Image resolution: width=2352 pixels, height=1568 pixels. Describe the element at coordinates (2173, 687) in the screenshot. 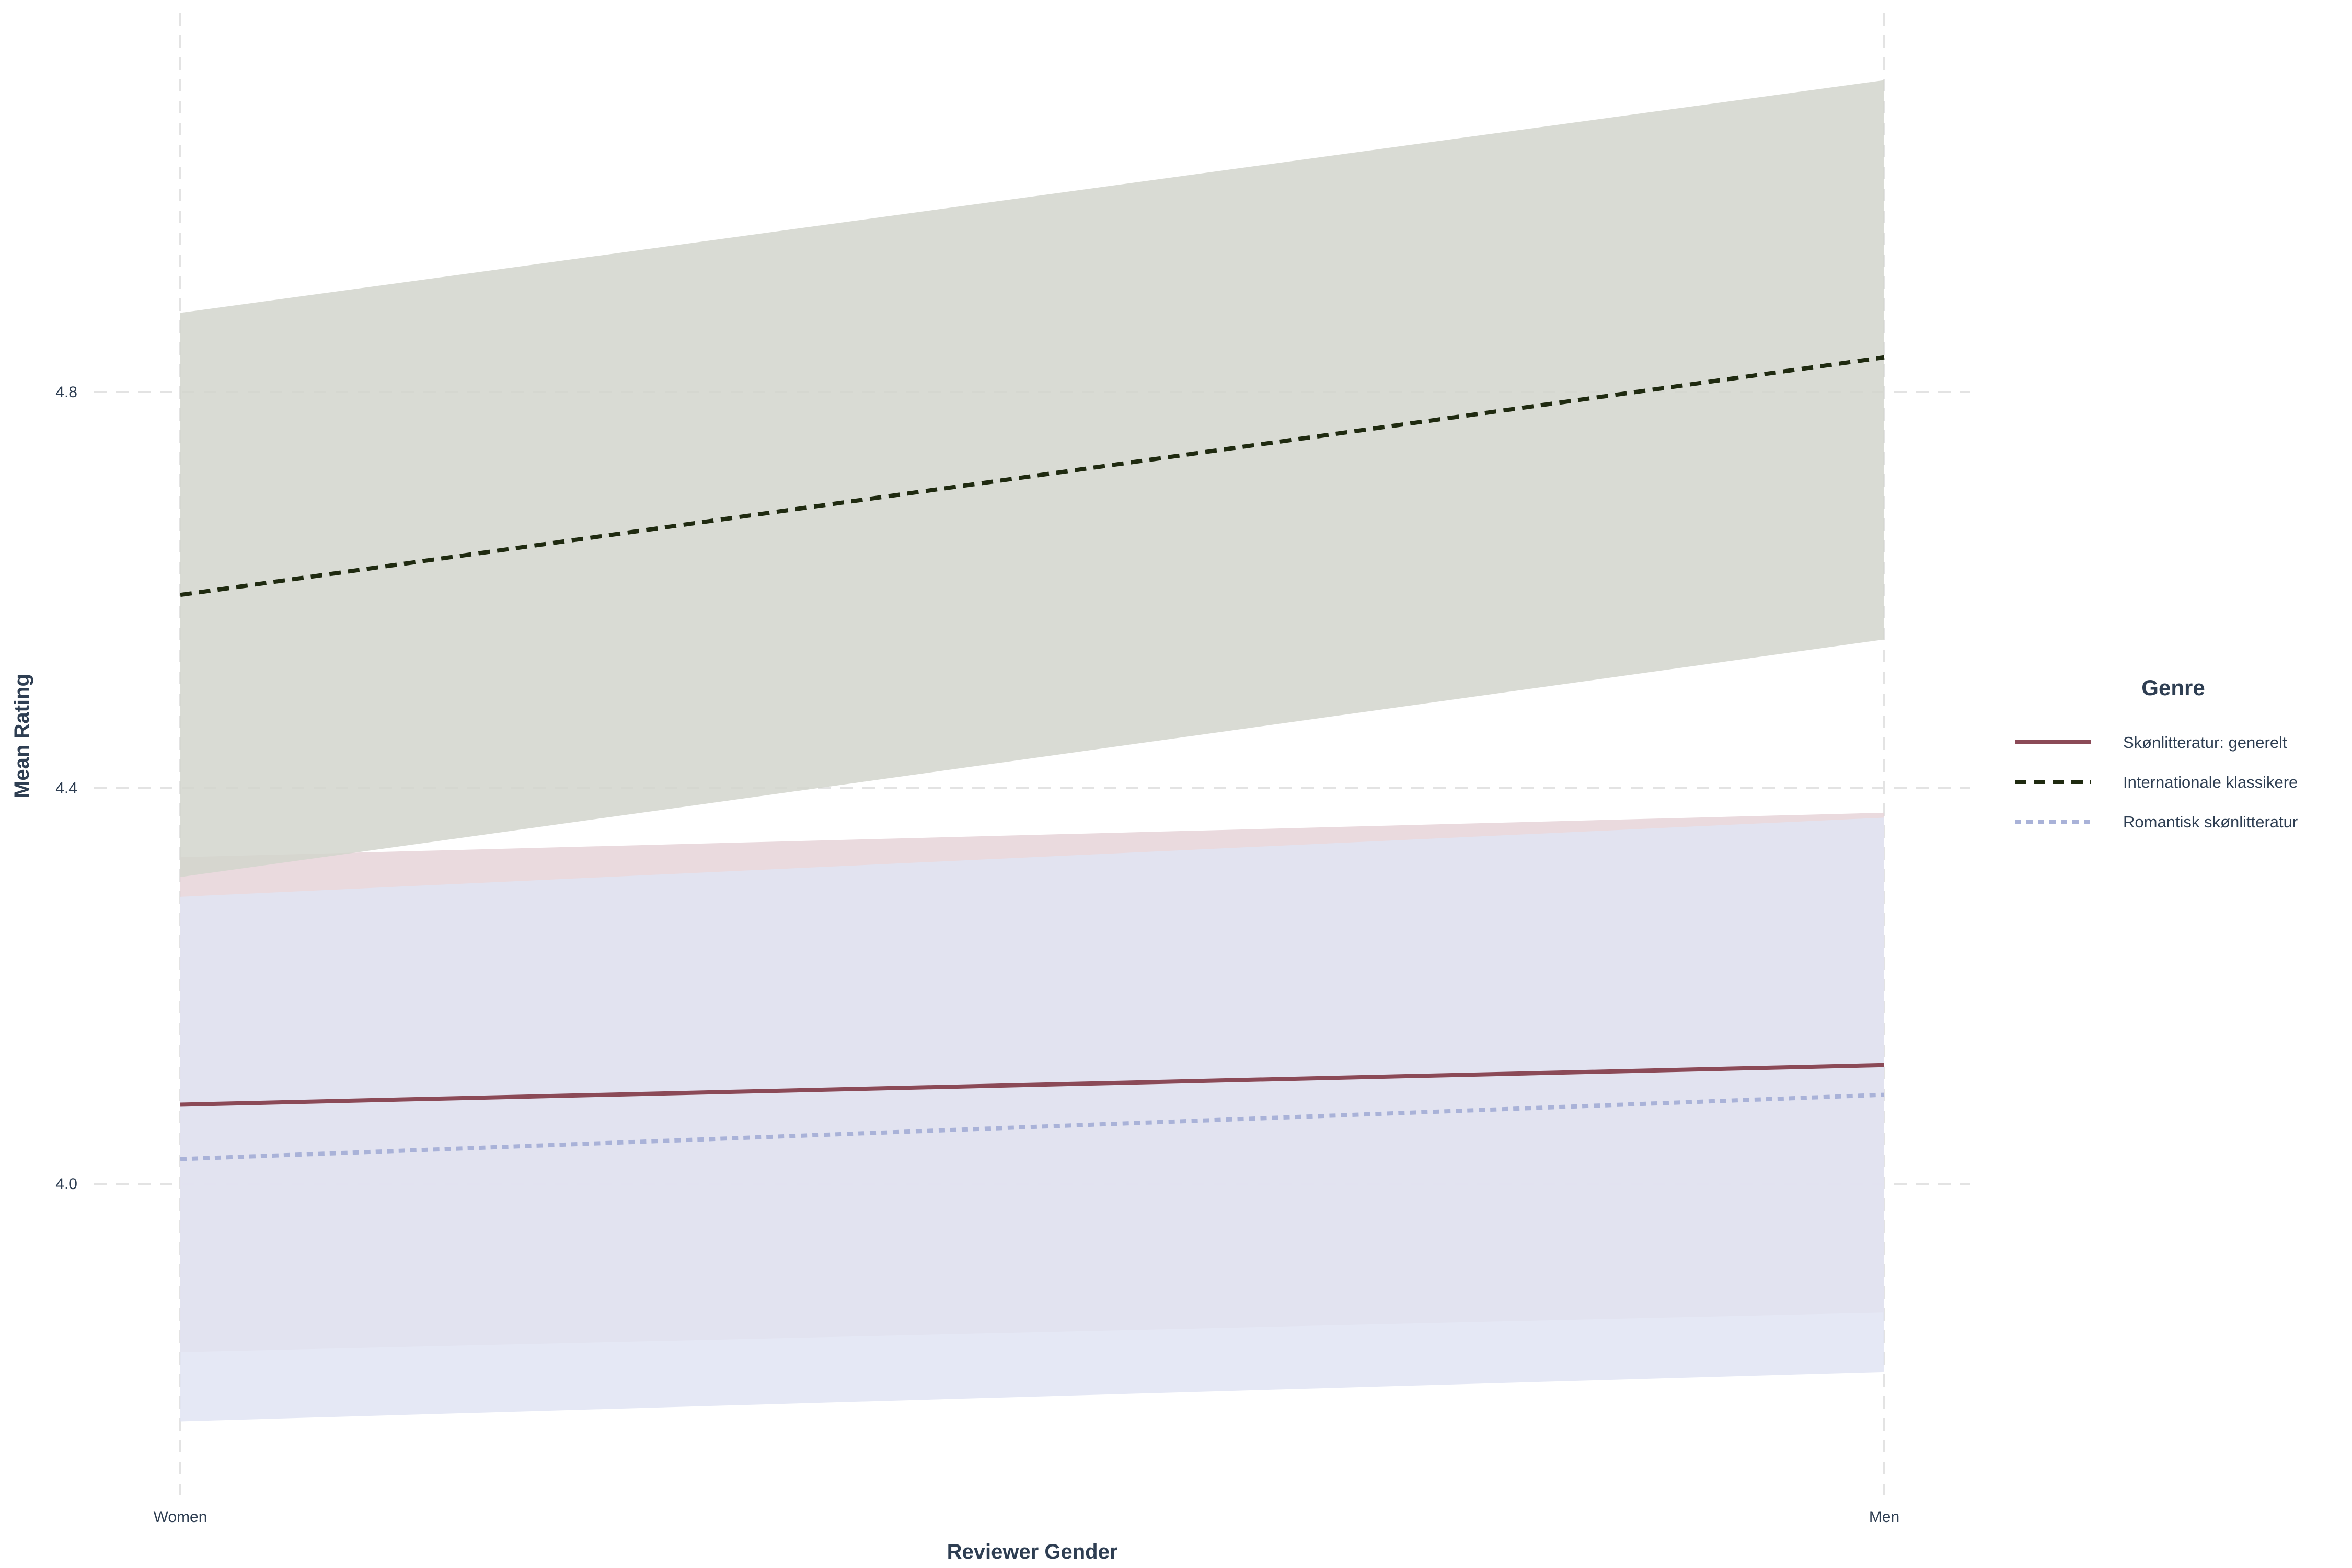

I see `legend-title: Genre` at that location.